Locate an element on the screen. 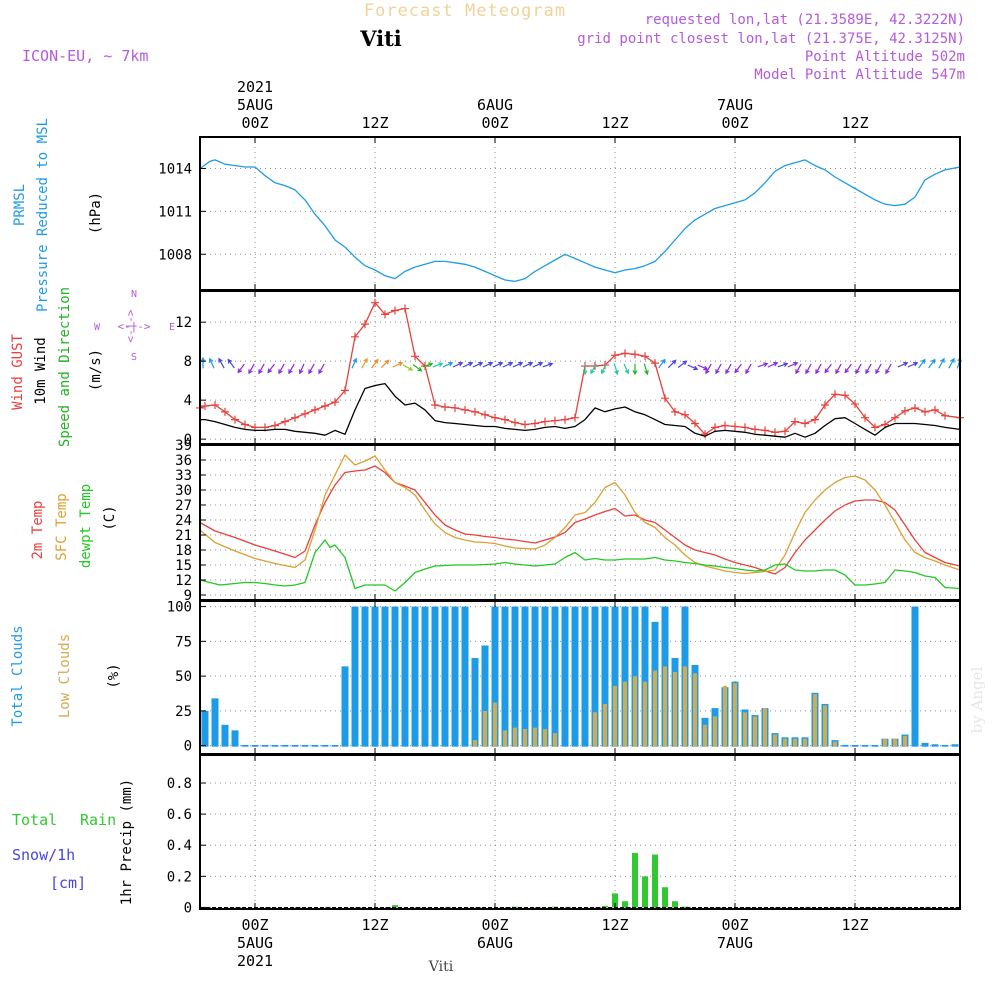  compass-n: N is located at coordinates (134, 294).